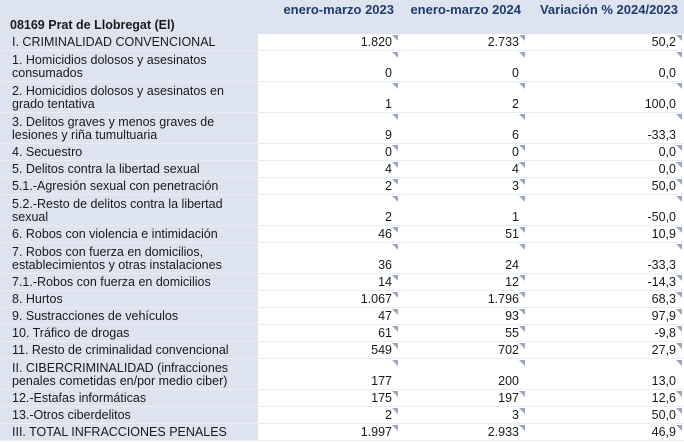 The width and height of the screenshot is (684, 442). I want to click on value-cell-2023: 177, so click(329, 374).